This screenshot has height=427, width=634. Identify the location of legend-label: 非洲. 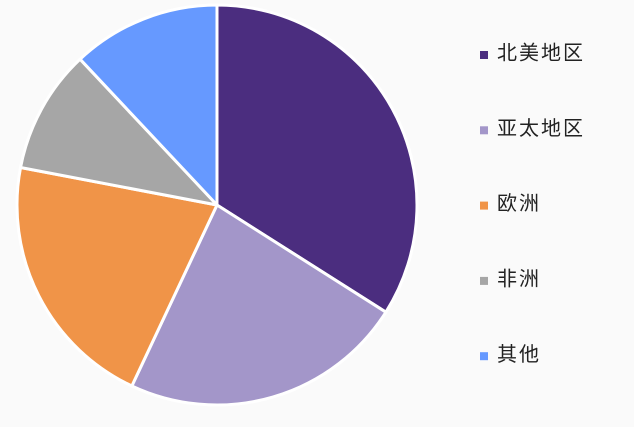
(519, 278).